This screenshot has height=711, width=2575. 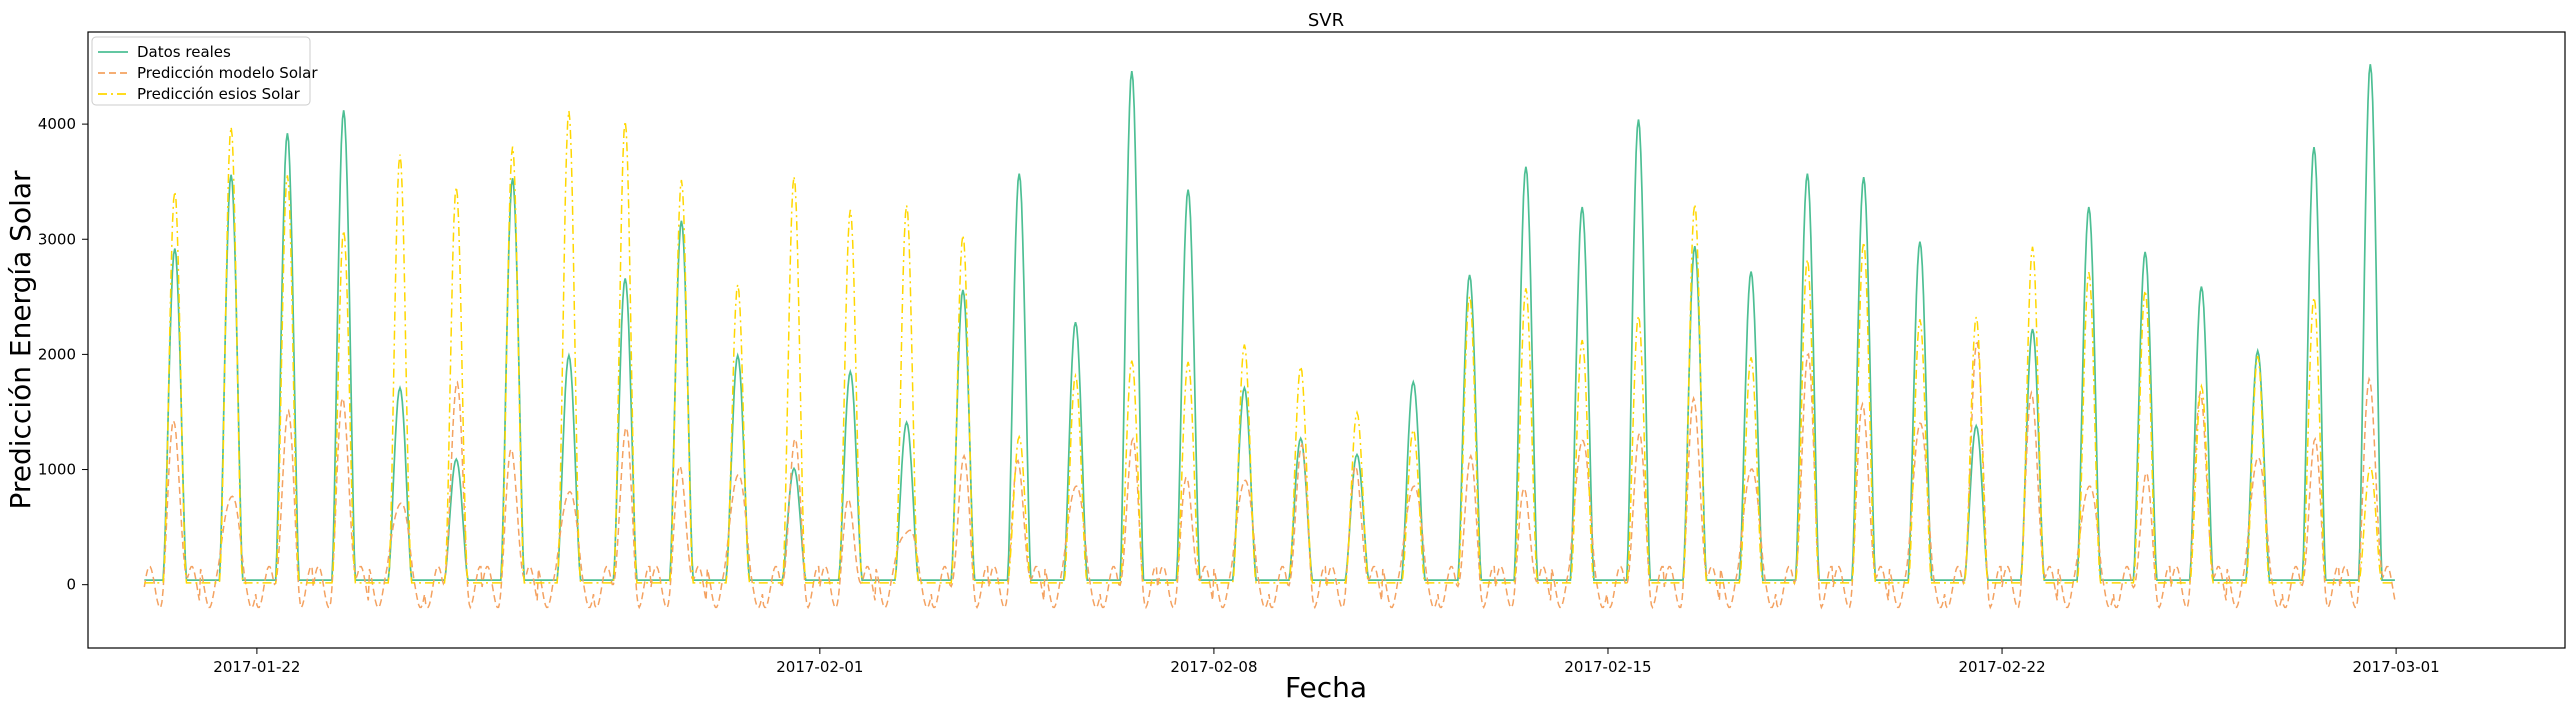 I want to click on x-tick-label: 2017-02-15, so click(x=1607, y=667).